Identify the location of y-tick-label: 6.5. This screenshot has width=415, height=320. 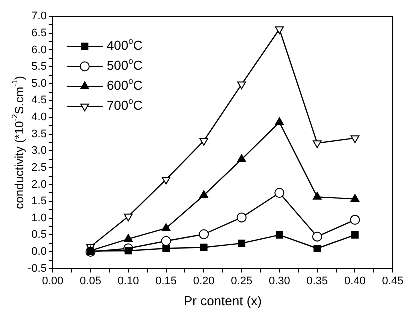
(39, 33).